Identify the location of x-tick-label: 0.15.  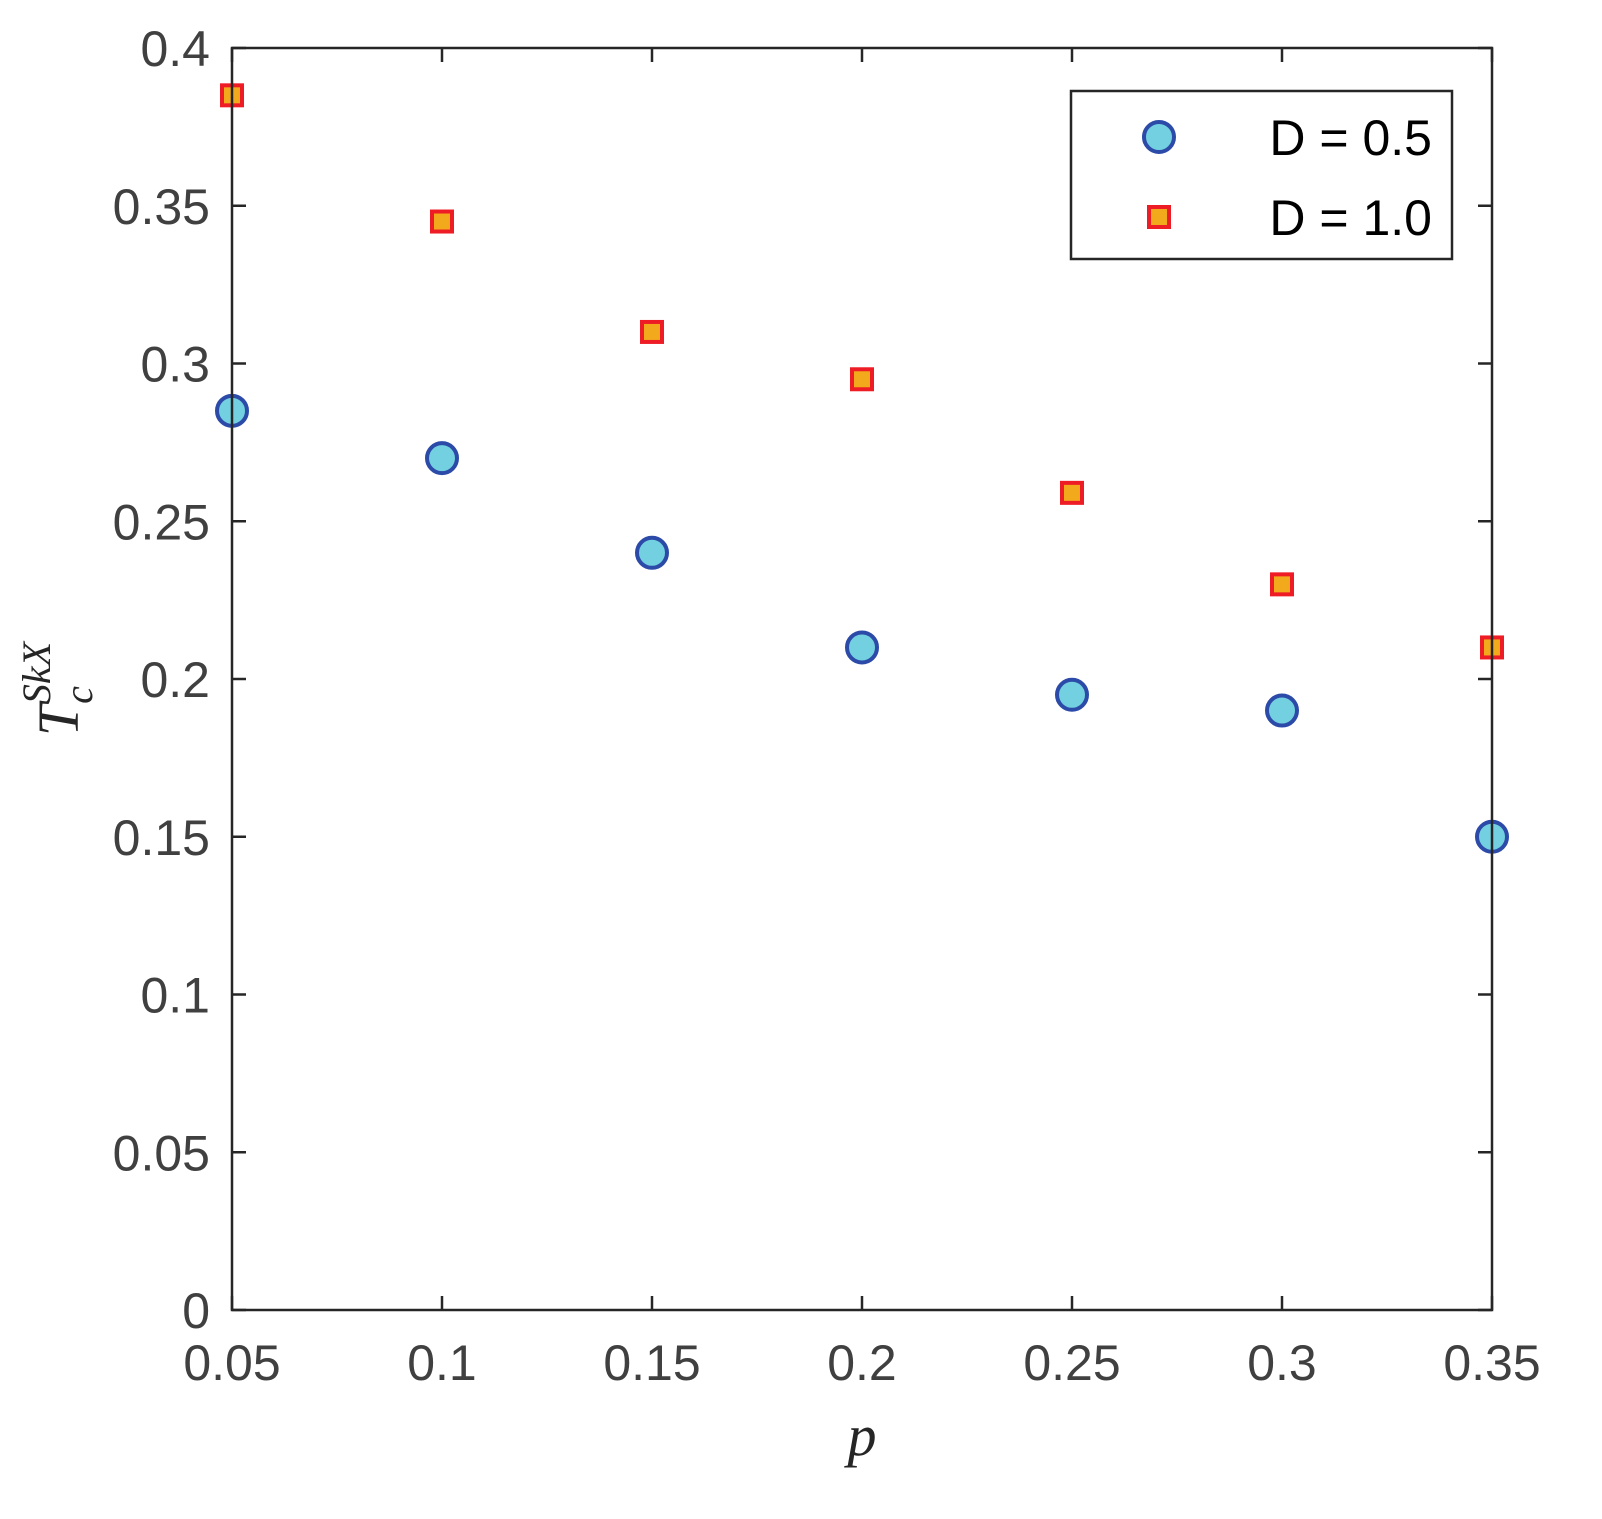
(651, 1363).